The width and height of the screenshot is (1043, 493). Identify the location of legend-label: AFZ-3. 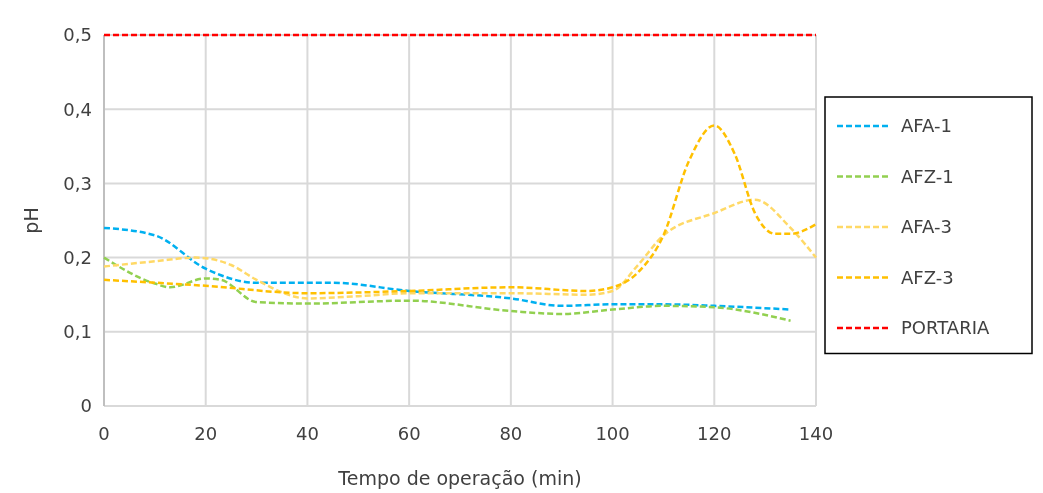
(927, 277).